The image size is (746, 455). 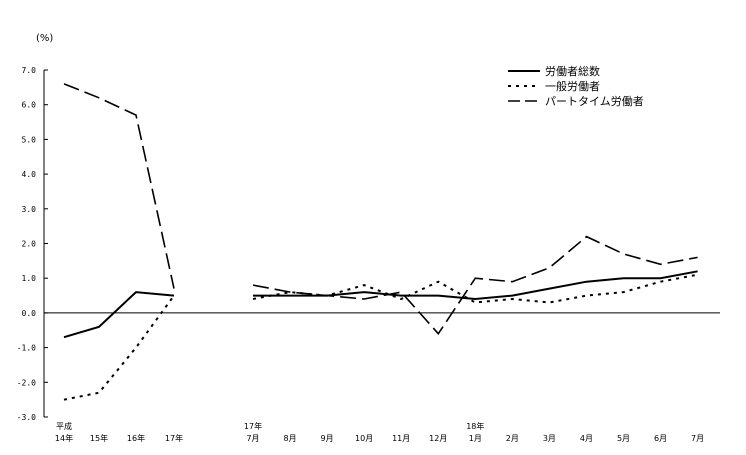 What do you see at coordinates (64, 426) in the screenshot?
I see `x-tick-label-top: 平成` at bounding box center [64, 426].